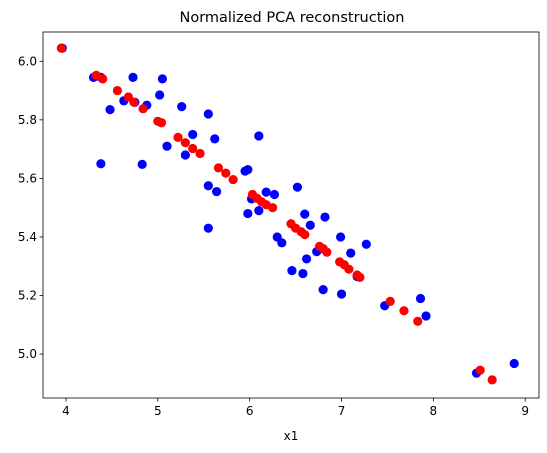 The image size is (547, 453). Describe the element at coordinates (27, 120) in the screenshot. I see `y-tick-label-5.8: 5.8` at that location.